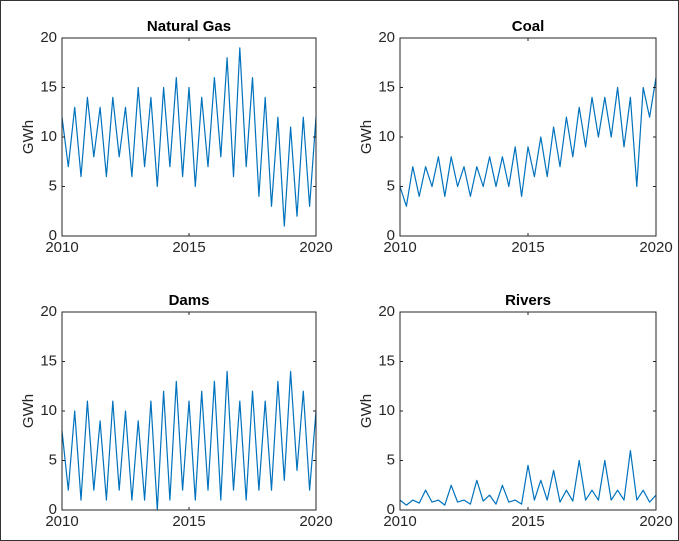  Describe the element at coordinates (528, 300) in the screenshot. I see `chart-title: Rivers` at that location.